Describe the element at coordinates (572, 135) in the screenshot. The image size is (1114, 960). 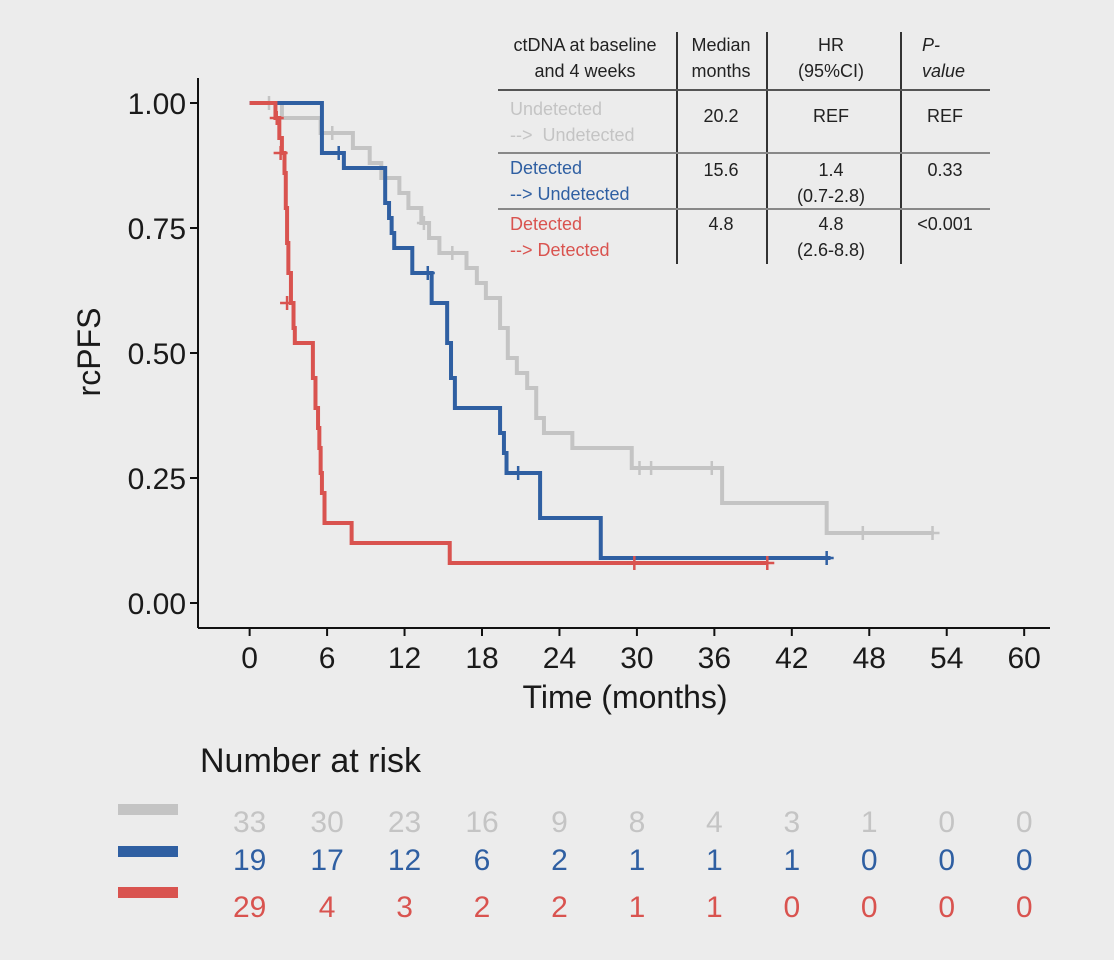
I see `row-1-group-line2: --> Undetected` at that location.